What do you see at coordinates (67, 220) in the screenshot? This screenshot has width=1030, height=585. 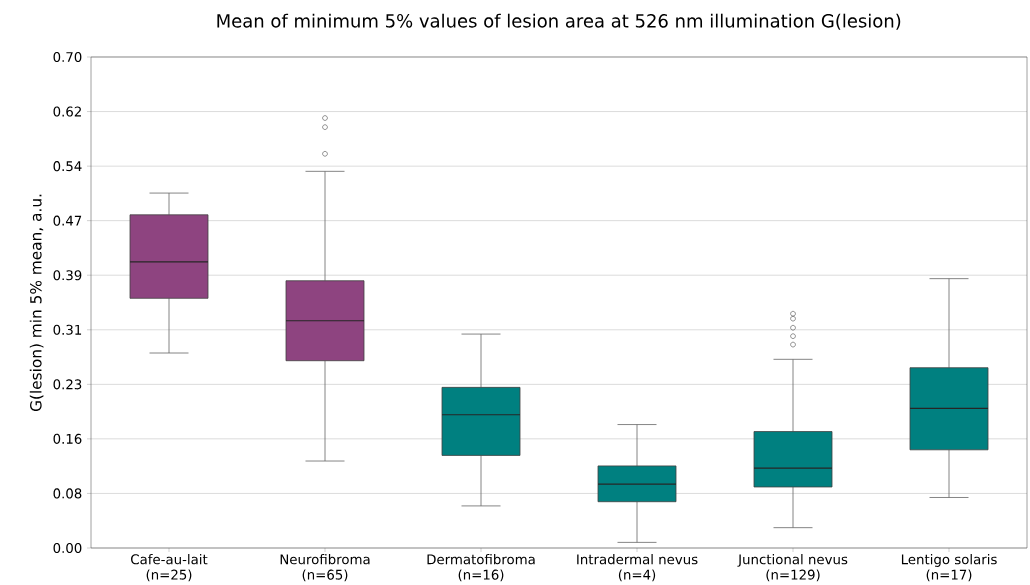 I see `y-tick-label: 0.47` at bounding box center [67, 220].